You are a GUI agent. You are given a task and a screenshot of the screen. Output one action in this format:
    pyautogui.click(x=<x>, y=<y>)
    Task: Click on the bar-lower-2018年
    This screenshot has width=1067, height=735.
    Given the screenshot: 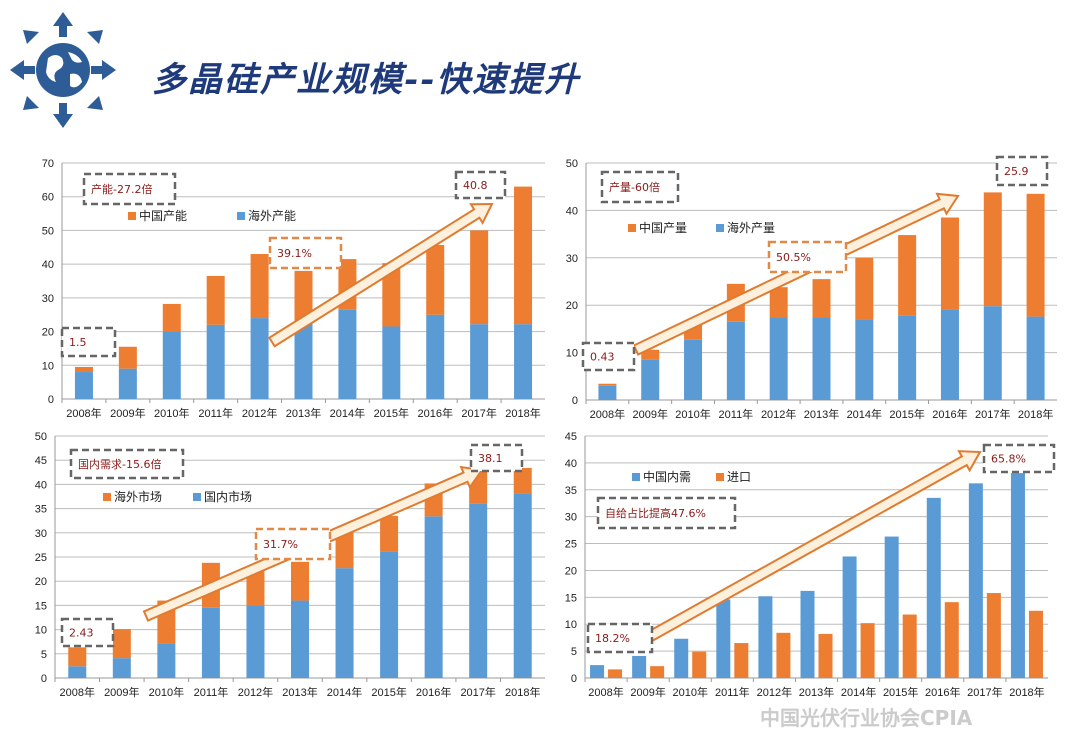 What is the action you would take?
    pyautogui.click(x=1035, y=358)
    